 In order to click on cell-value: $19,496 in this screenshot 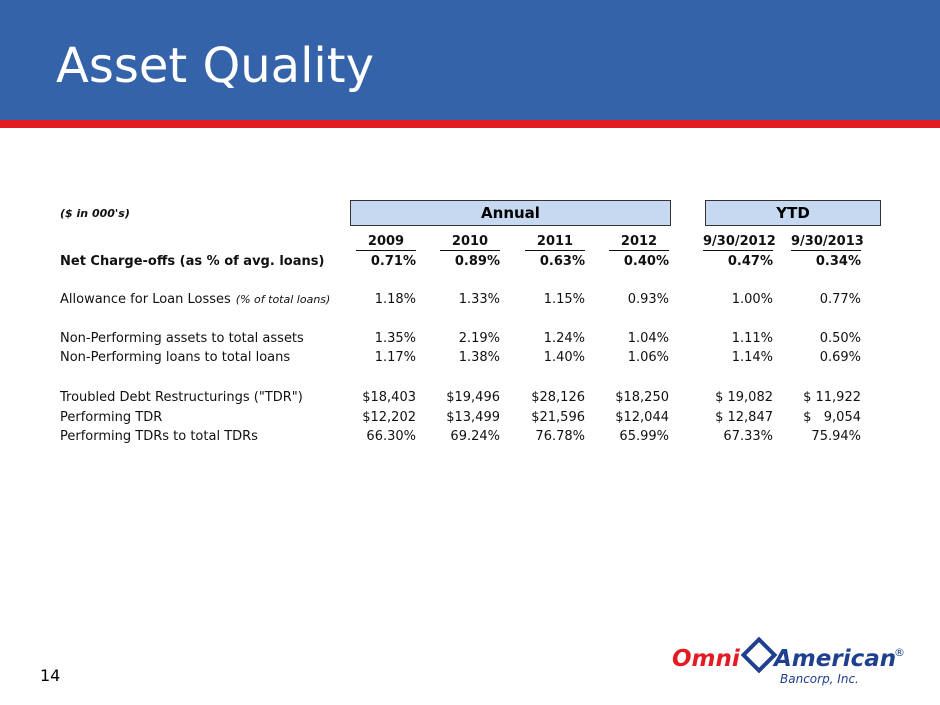, I will do `click(473, 397)`.